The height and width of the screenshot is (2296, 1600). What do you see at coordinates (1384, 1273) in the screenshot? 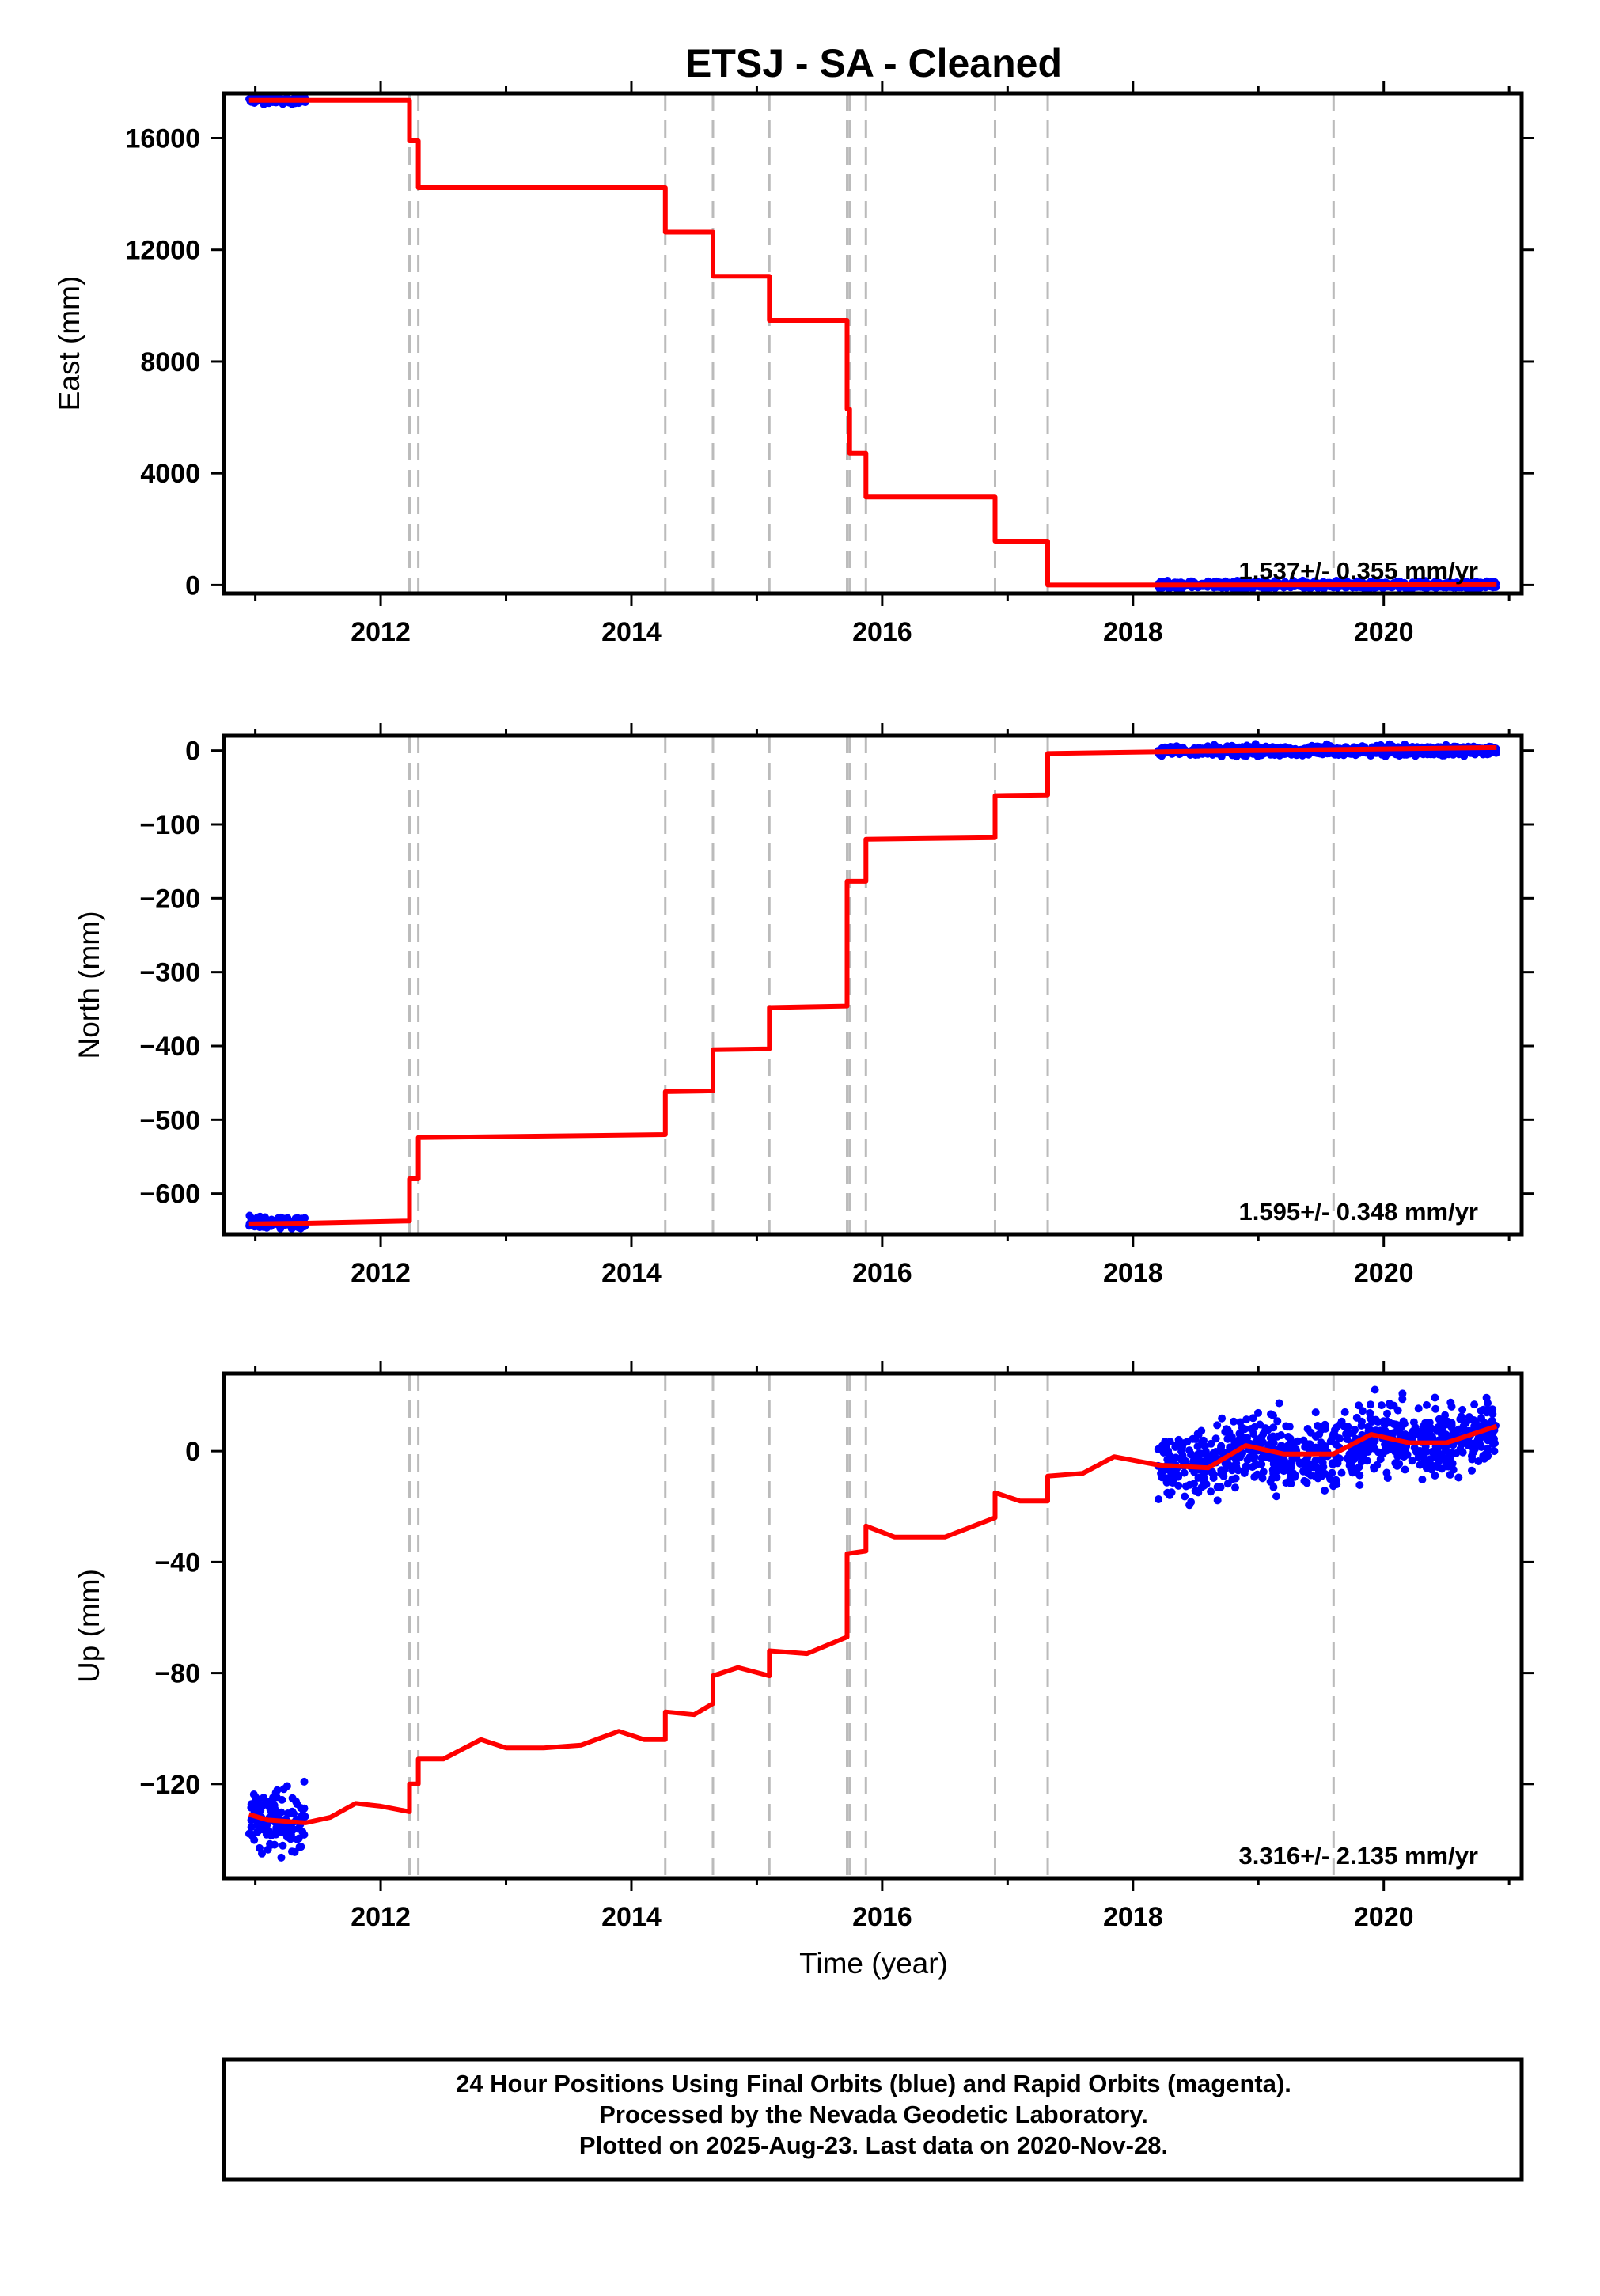
I see `x-tick-label: 2020` at bounding box center [1384, 1273].